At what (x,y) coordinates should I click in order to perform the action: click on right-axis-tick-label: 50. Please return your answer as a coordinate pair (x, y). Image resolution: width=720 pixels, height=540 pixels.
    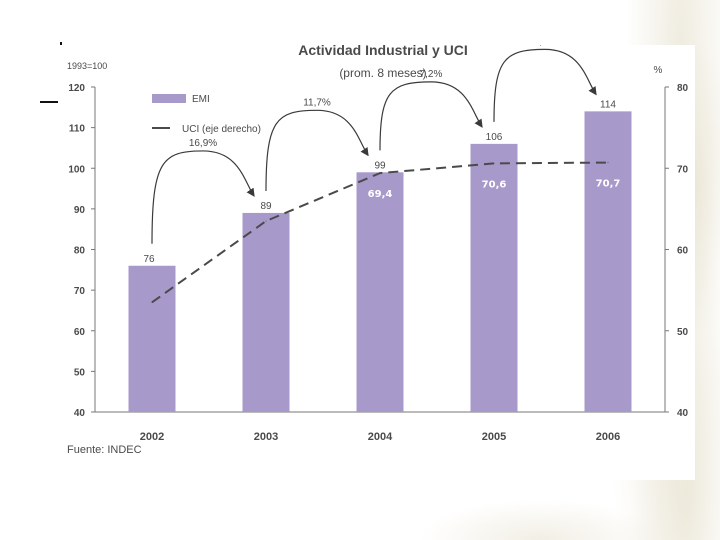
    Looking at the image, I should click on (683, 332).